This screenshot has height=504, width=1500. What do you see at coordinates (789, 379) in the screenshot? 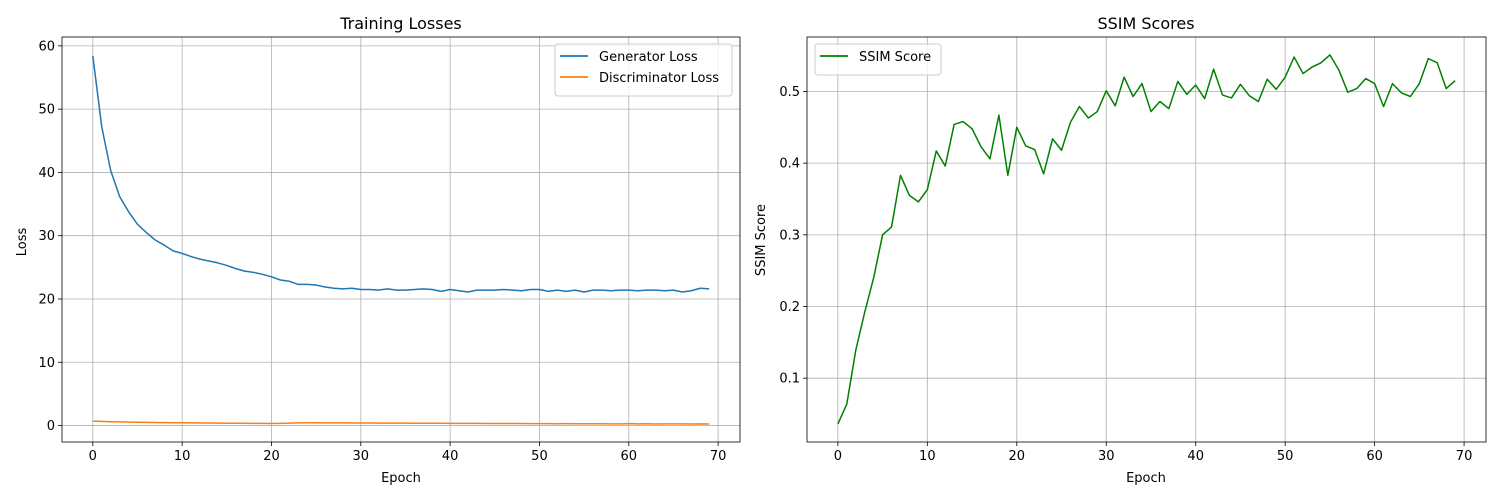
I see `y-tick-label: 0.1` at bounding box center [789, 379].